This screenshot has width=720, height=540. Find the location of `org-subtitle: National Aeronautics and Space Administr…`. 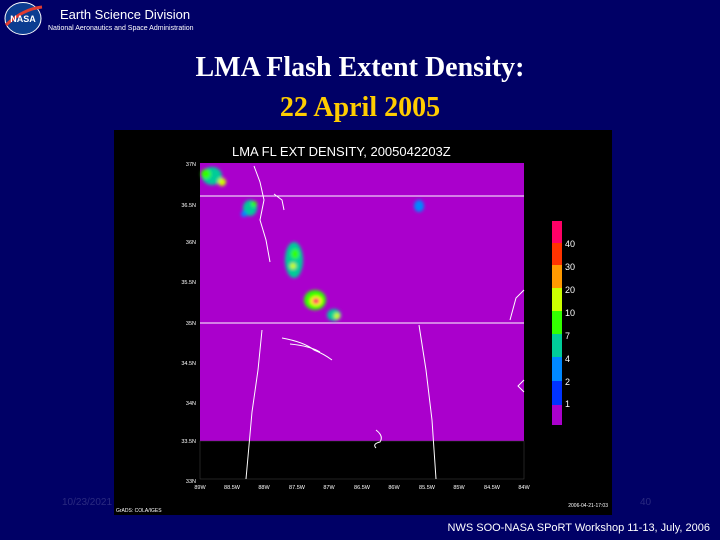

org-subtitle: National Aeronautics and Space Administr… is located at coordinates (121, 28).